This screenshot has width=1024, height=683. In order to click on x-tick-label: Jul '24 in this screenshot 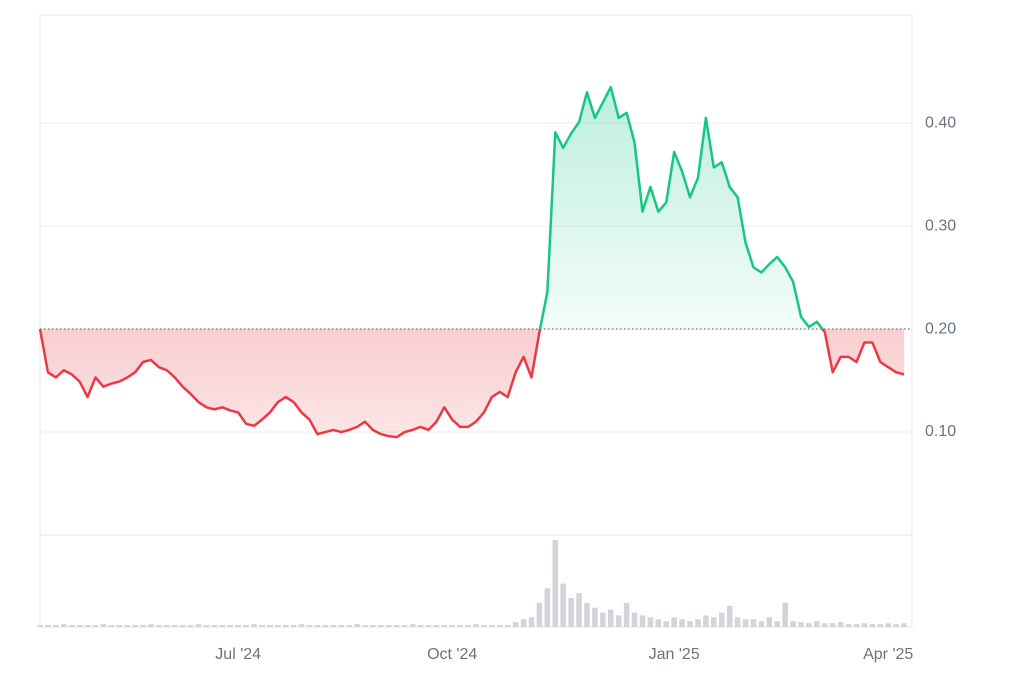, I will do `click(238, 654)`.